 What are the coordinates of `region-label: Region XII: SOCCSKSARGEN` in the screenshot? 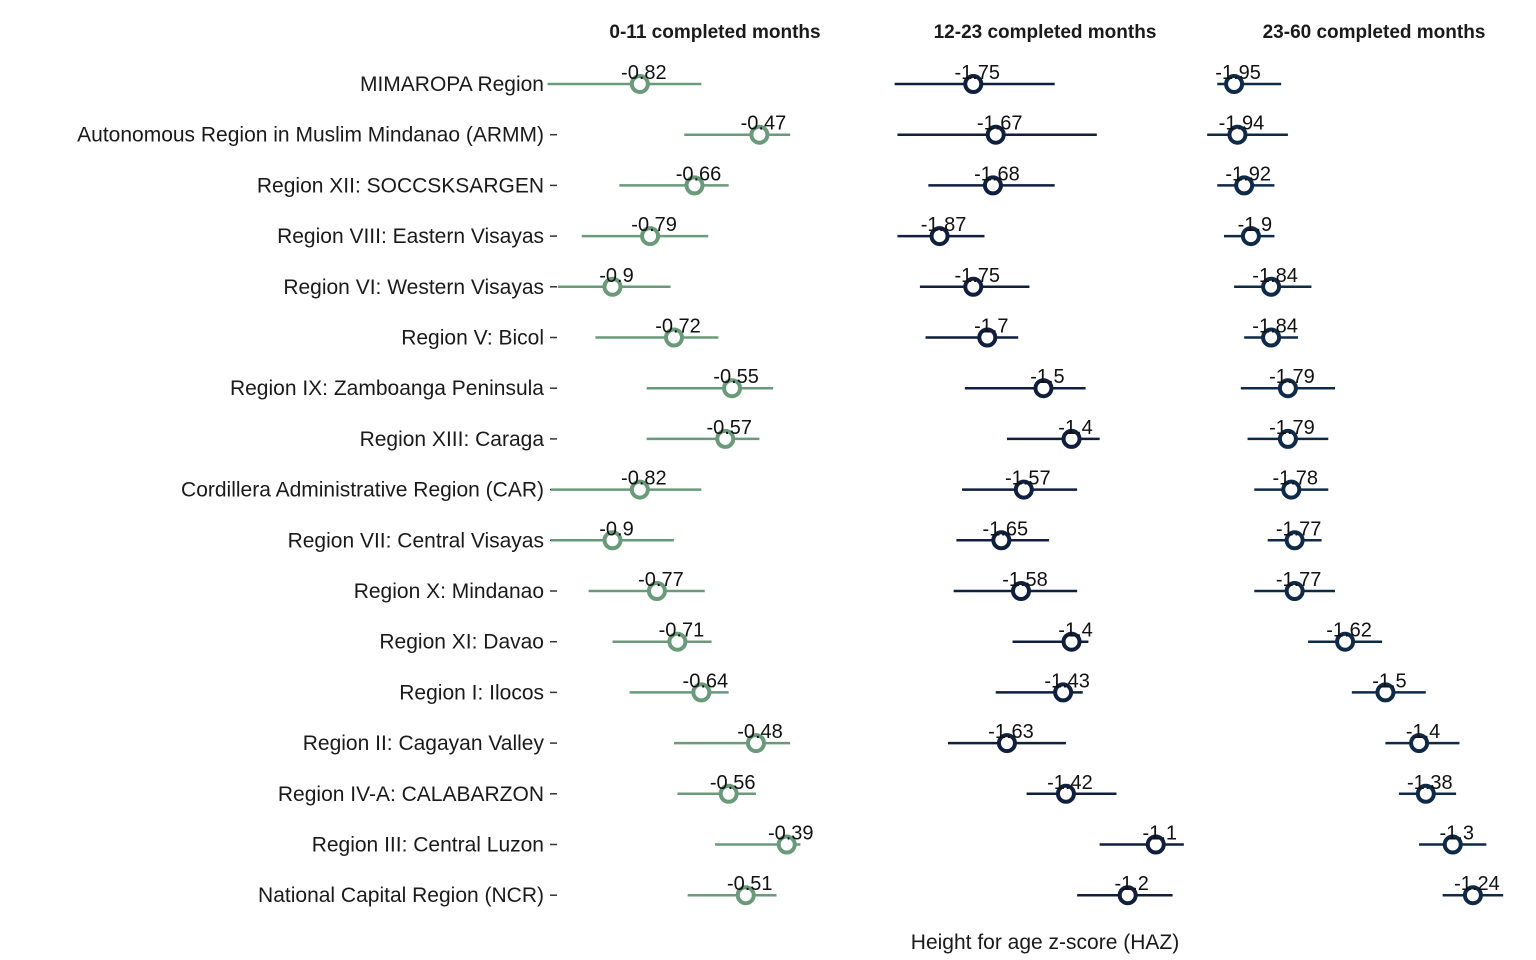 It's located at (400, 185).